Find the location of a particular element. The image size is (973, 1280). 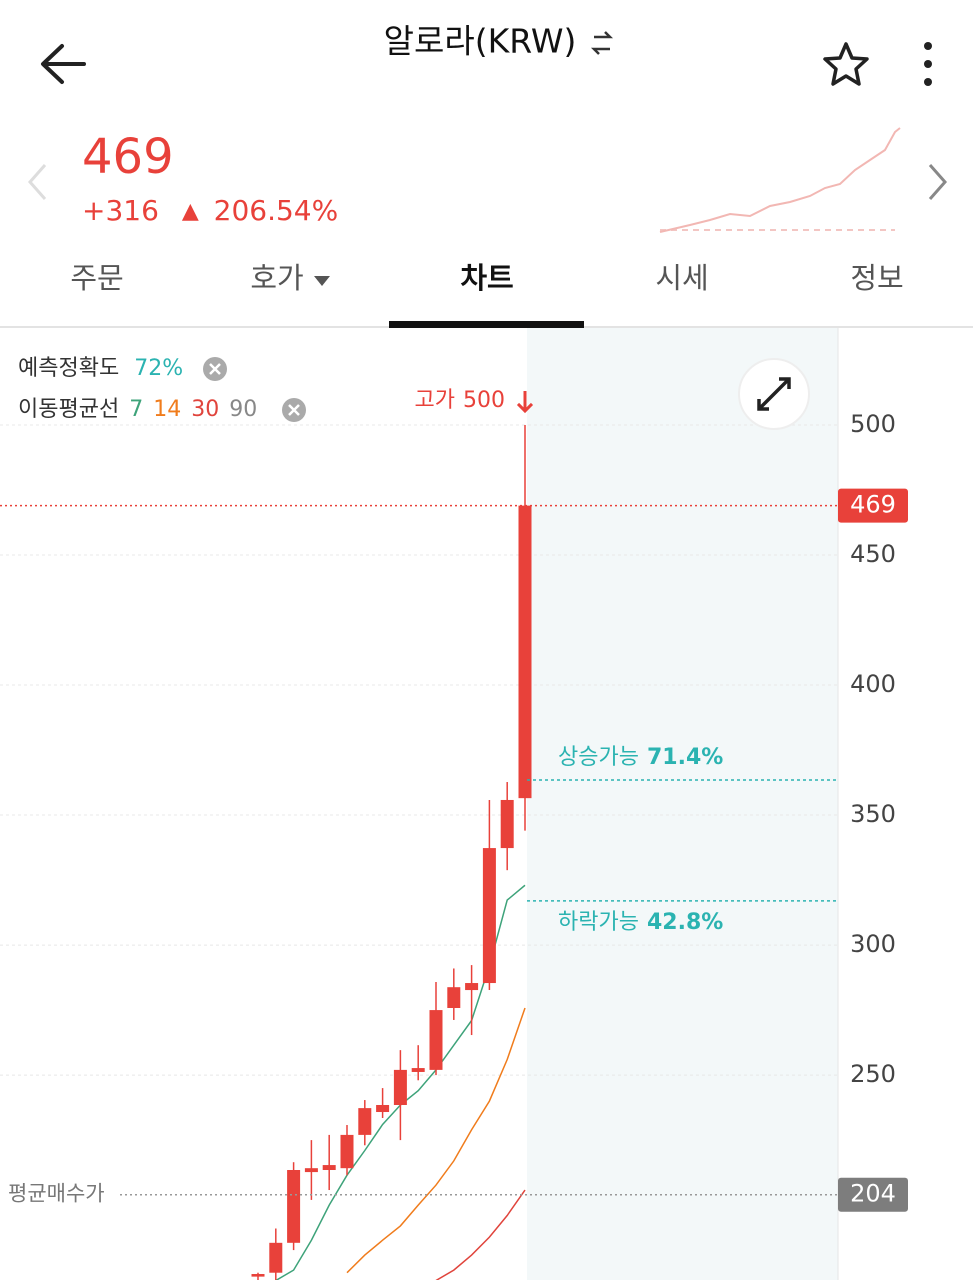

swap-icon is located at coordinates (602, 43).